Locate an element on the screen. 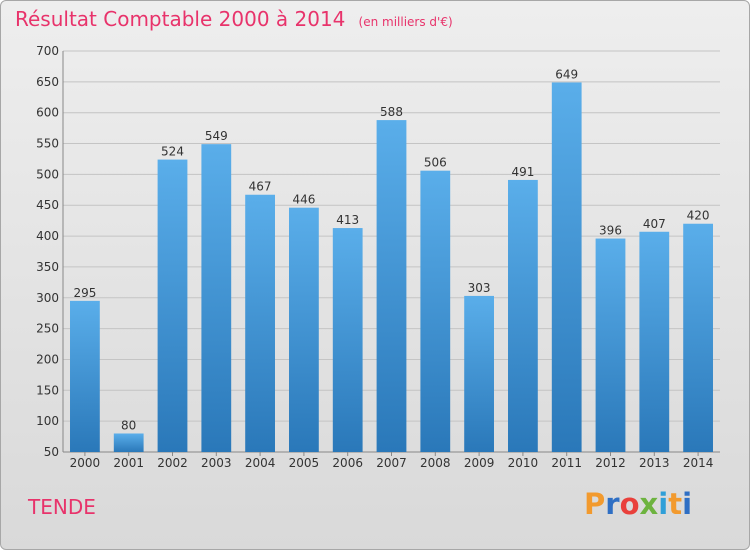 The height and width of the screenshot is (550, 750). bar-value-label: 491 is located at coordinates (522, 172).